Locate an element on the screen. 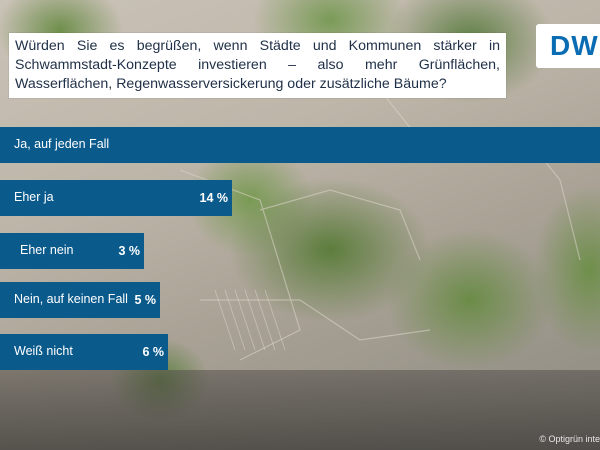  bar-value-label: 6 % is located at coordinates (153, 352).